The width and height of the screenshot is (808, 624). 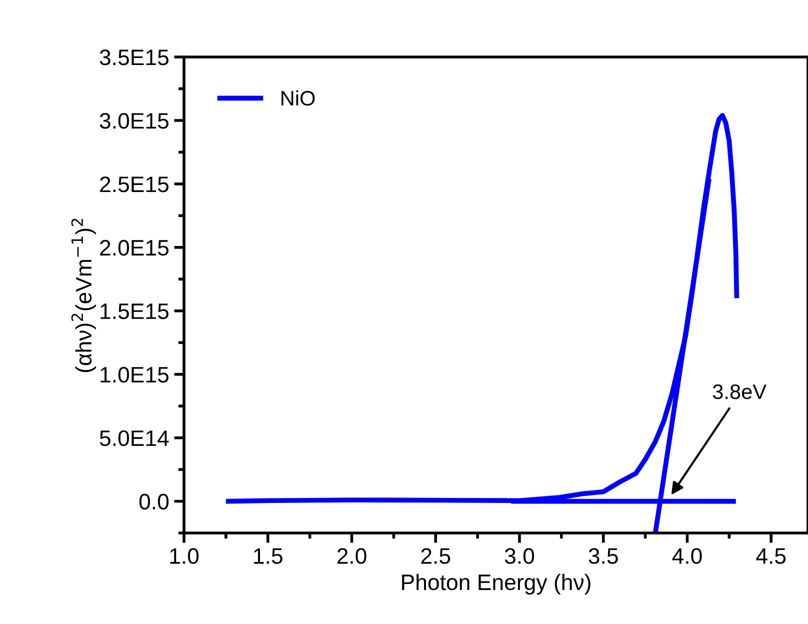 I want to click on y-tick-label: 2.5E15, so click(x=134, y=184).